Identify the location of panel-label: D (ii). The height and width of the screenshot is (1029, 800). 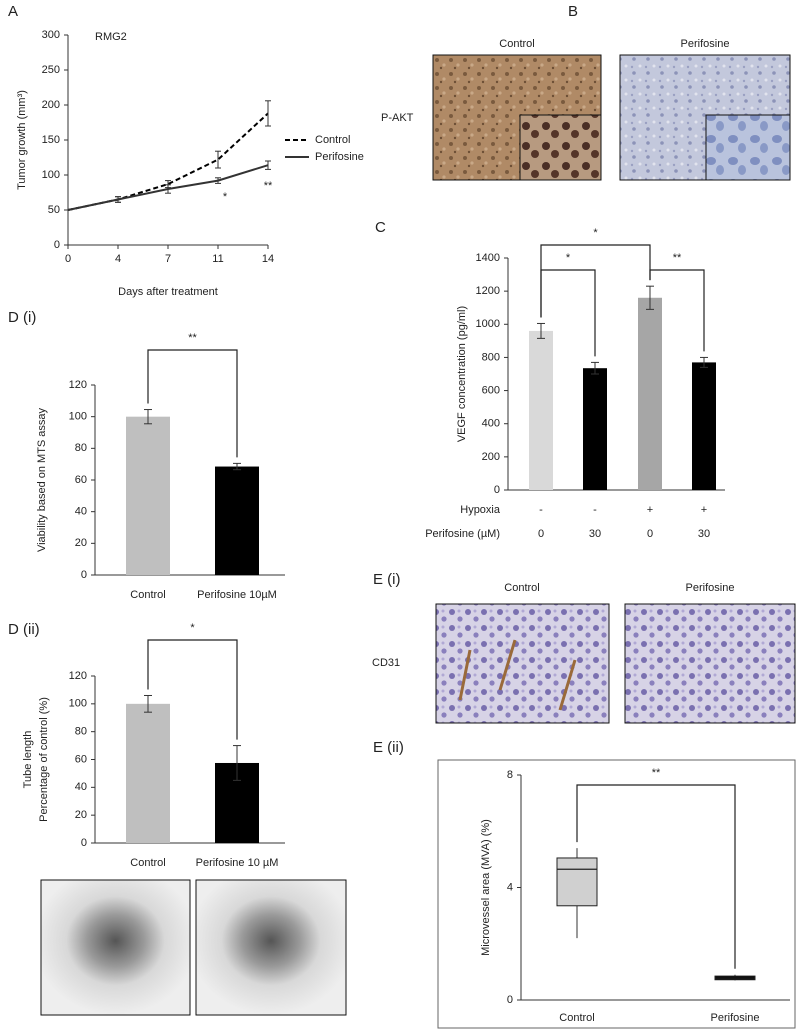
(24, 629).